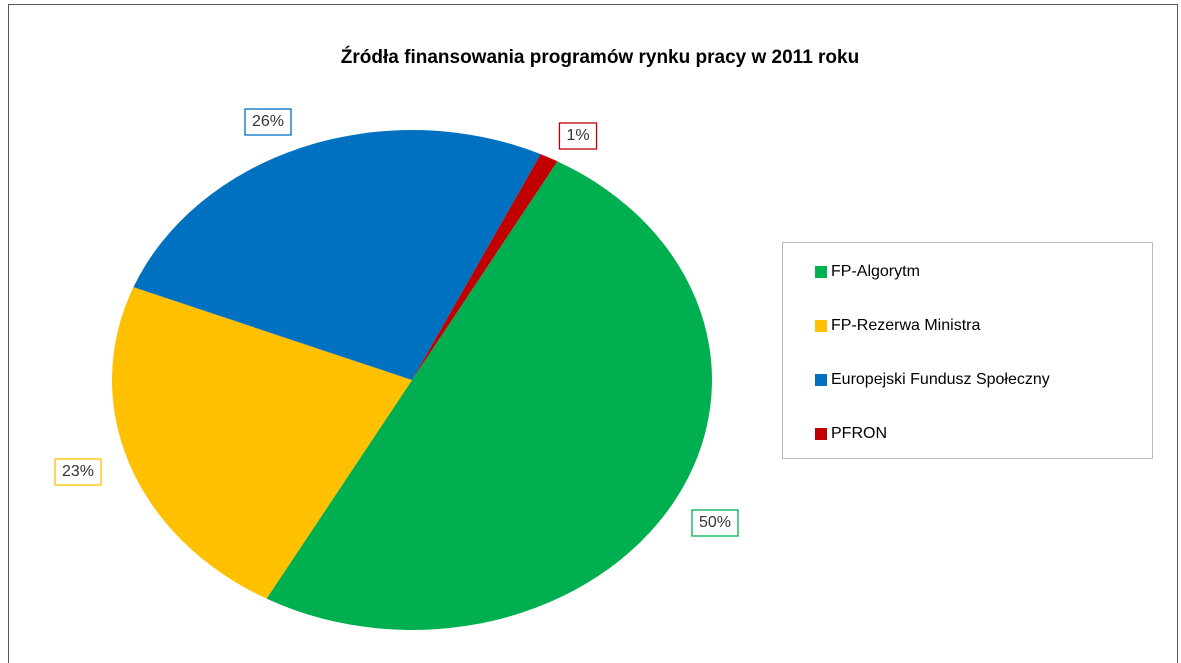  What do you see at coordinates (859, 433) in the screenshot?
I see `legend-label: PFRON` at bounding box center [859, 433].